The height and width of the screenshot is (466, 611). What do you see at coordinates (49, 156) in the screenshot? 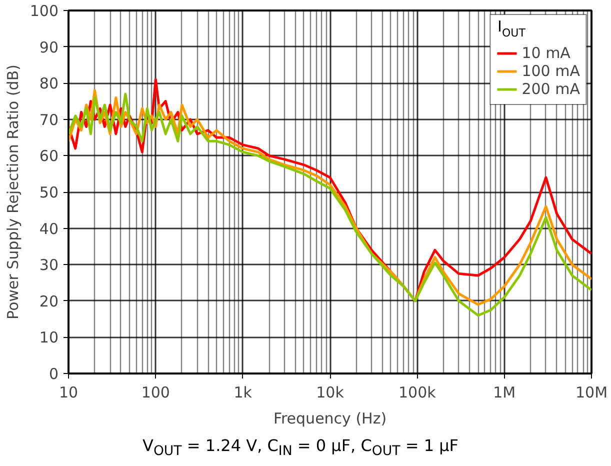
I see `y-tick-label: 60` at bounding box center [49, 156].